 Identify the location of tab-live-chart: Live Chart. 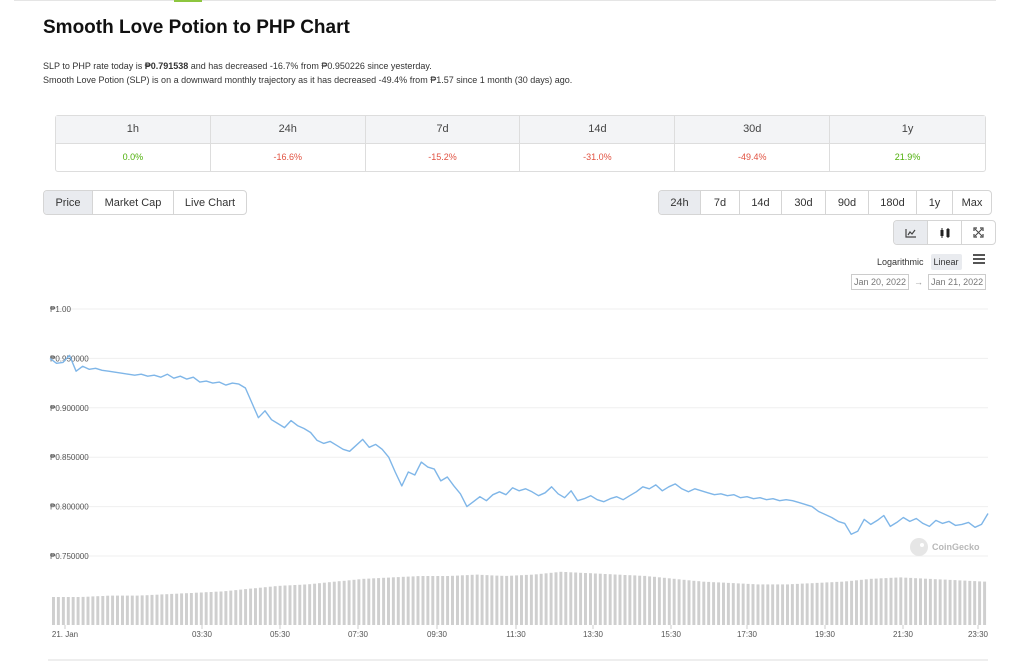
(210, 202).